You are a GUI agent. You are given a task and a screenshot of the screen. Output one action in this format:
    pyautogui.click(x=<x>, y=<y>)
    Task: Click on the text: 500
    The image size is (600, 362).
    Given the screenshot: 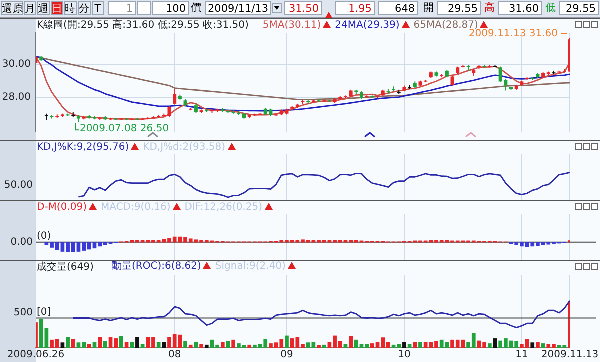 What is the action you would take?
    pyautogui.click(x=23, y=312)
    